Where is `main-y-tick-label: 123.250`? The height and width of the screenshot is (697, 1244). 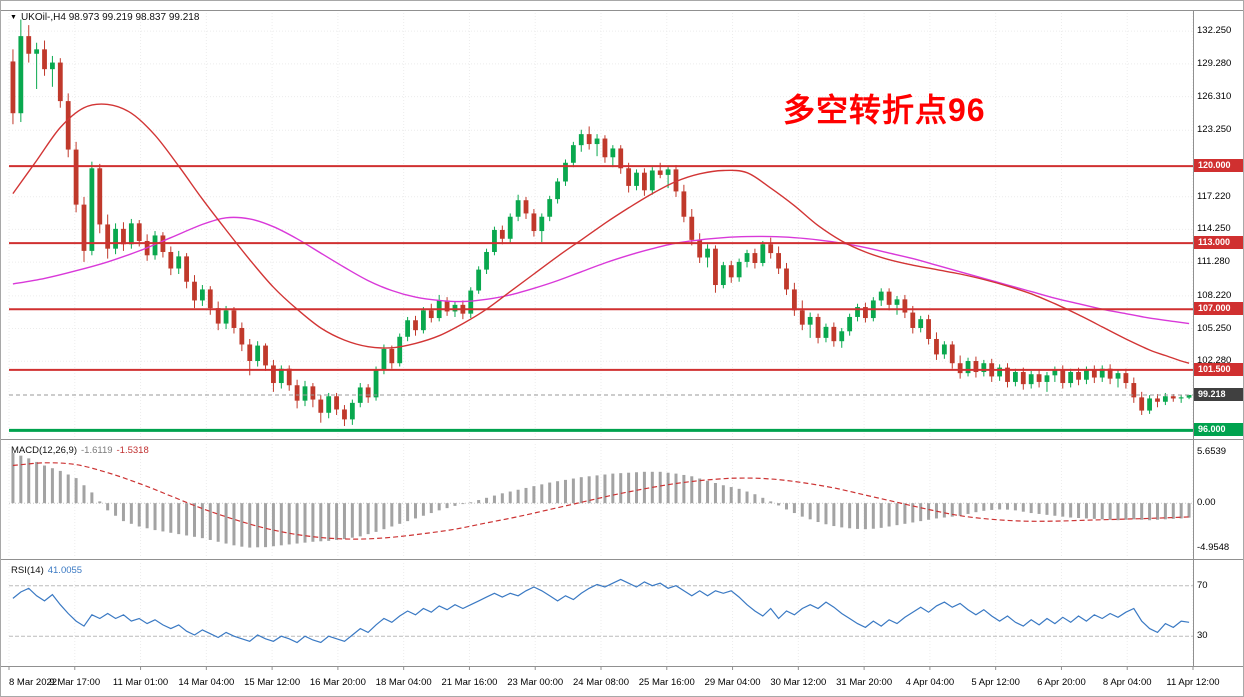
main-y-tick-label: 123.250 is located at coordinates (1214, 130).